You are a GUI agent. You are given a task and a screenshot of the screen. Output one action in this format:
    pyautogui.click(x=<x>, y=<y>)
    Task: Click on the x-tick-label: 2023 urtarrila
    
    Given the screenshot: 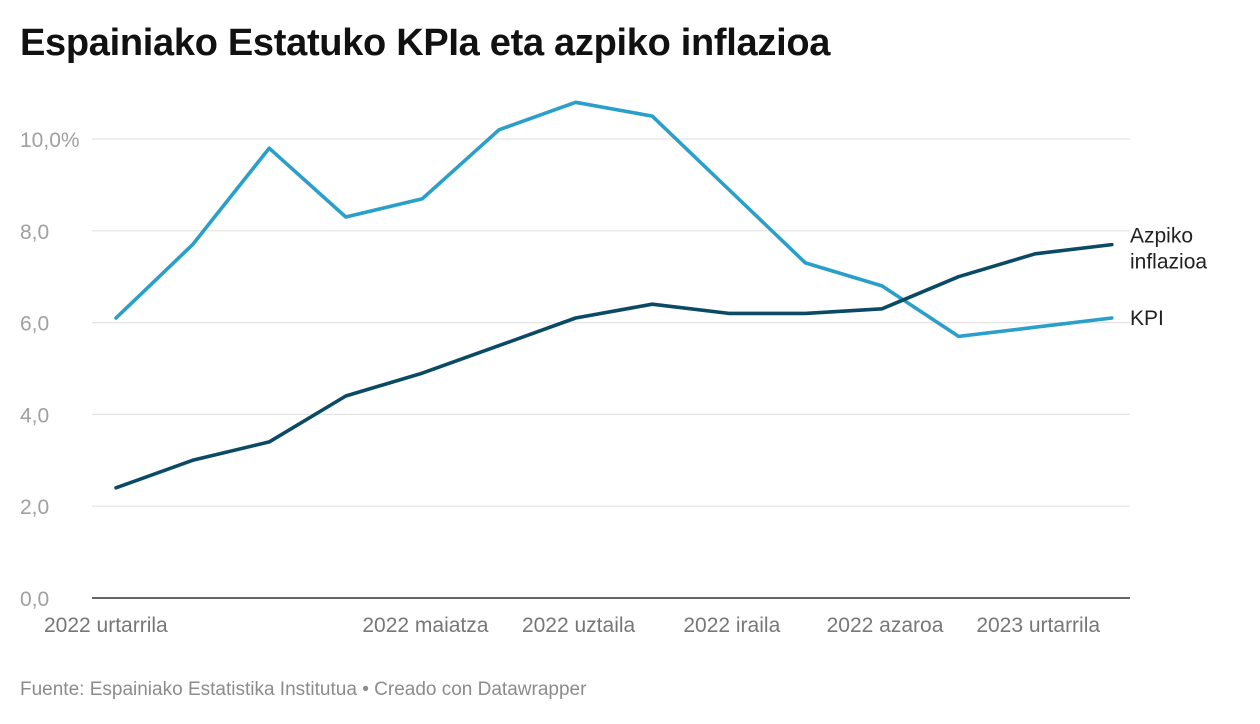 What is the action you would take?
    pyautogui.click(x=1038, y=625)
    